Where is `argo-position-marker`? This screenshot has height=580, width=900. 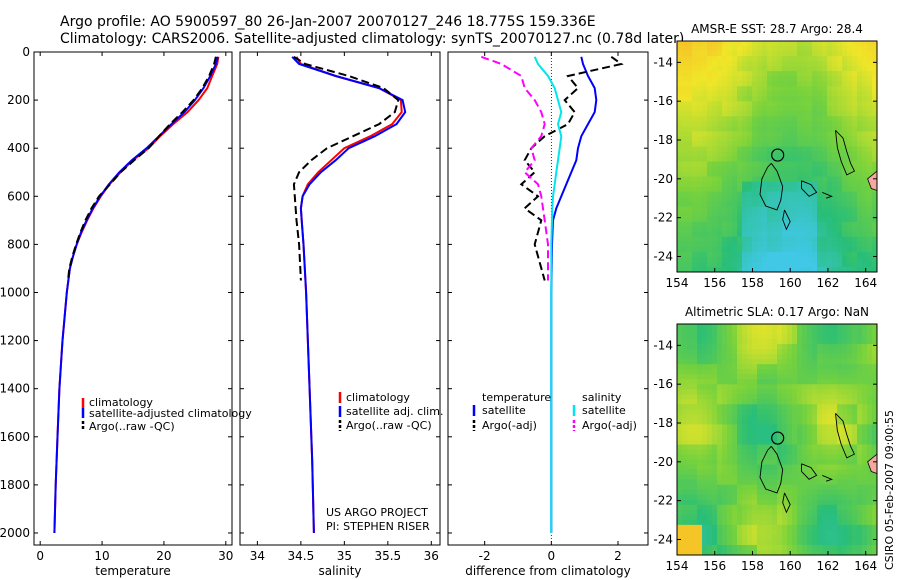
argo-position-marker is located at coordinates (778, 155).